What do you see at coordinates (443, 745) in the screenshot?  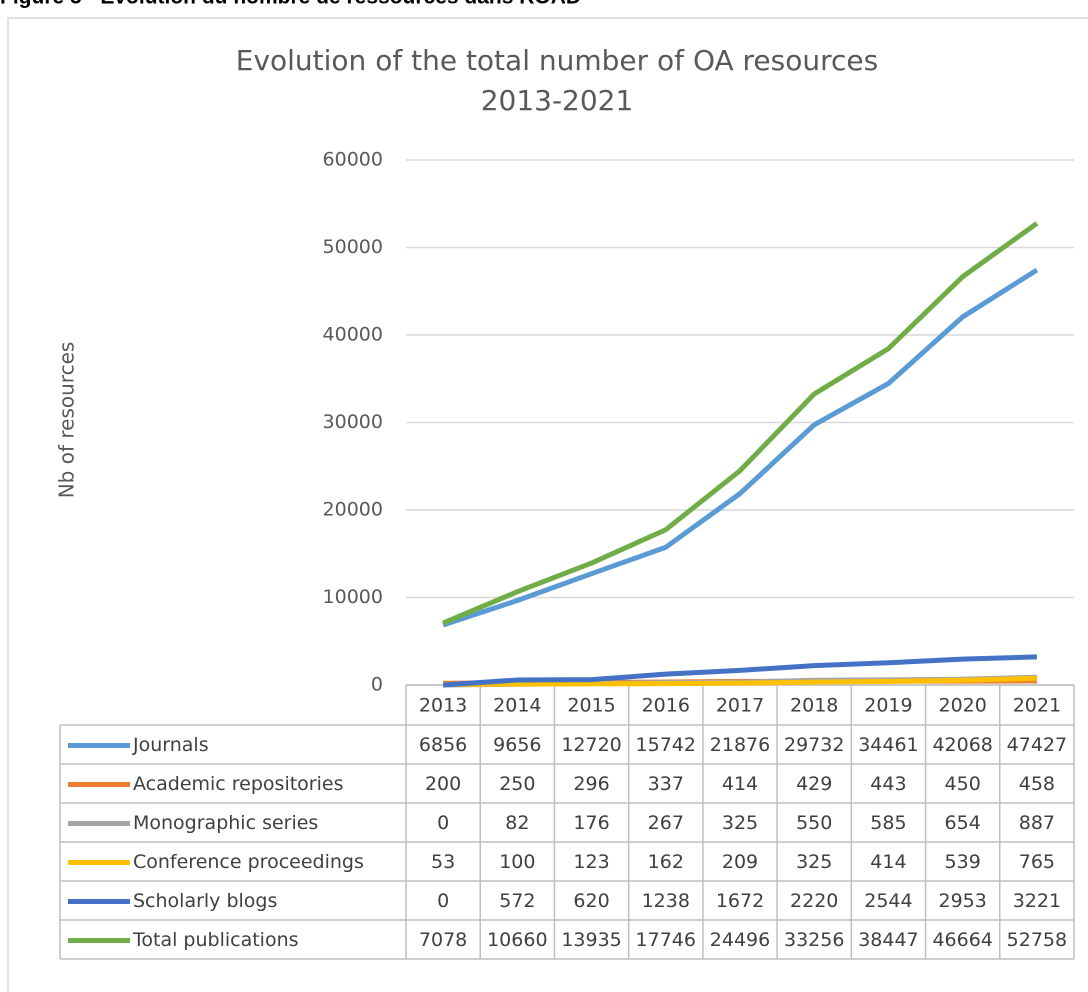 I see `table-value: 6856` at bounding box center [443, 745].